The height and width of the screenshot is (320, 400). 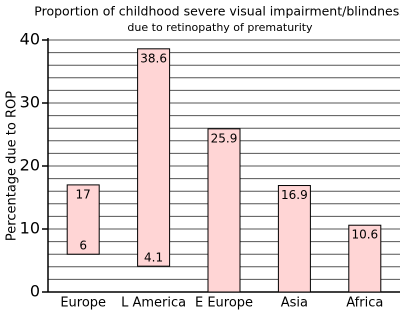 What do you see at coordinates (30, 39) in the screenshot?
I see `y-tick-label: 40` at bounding box center [30, 39].